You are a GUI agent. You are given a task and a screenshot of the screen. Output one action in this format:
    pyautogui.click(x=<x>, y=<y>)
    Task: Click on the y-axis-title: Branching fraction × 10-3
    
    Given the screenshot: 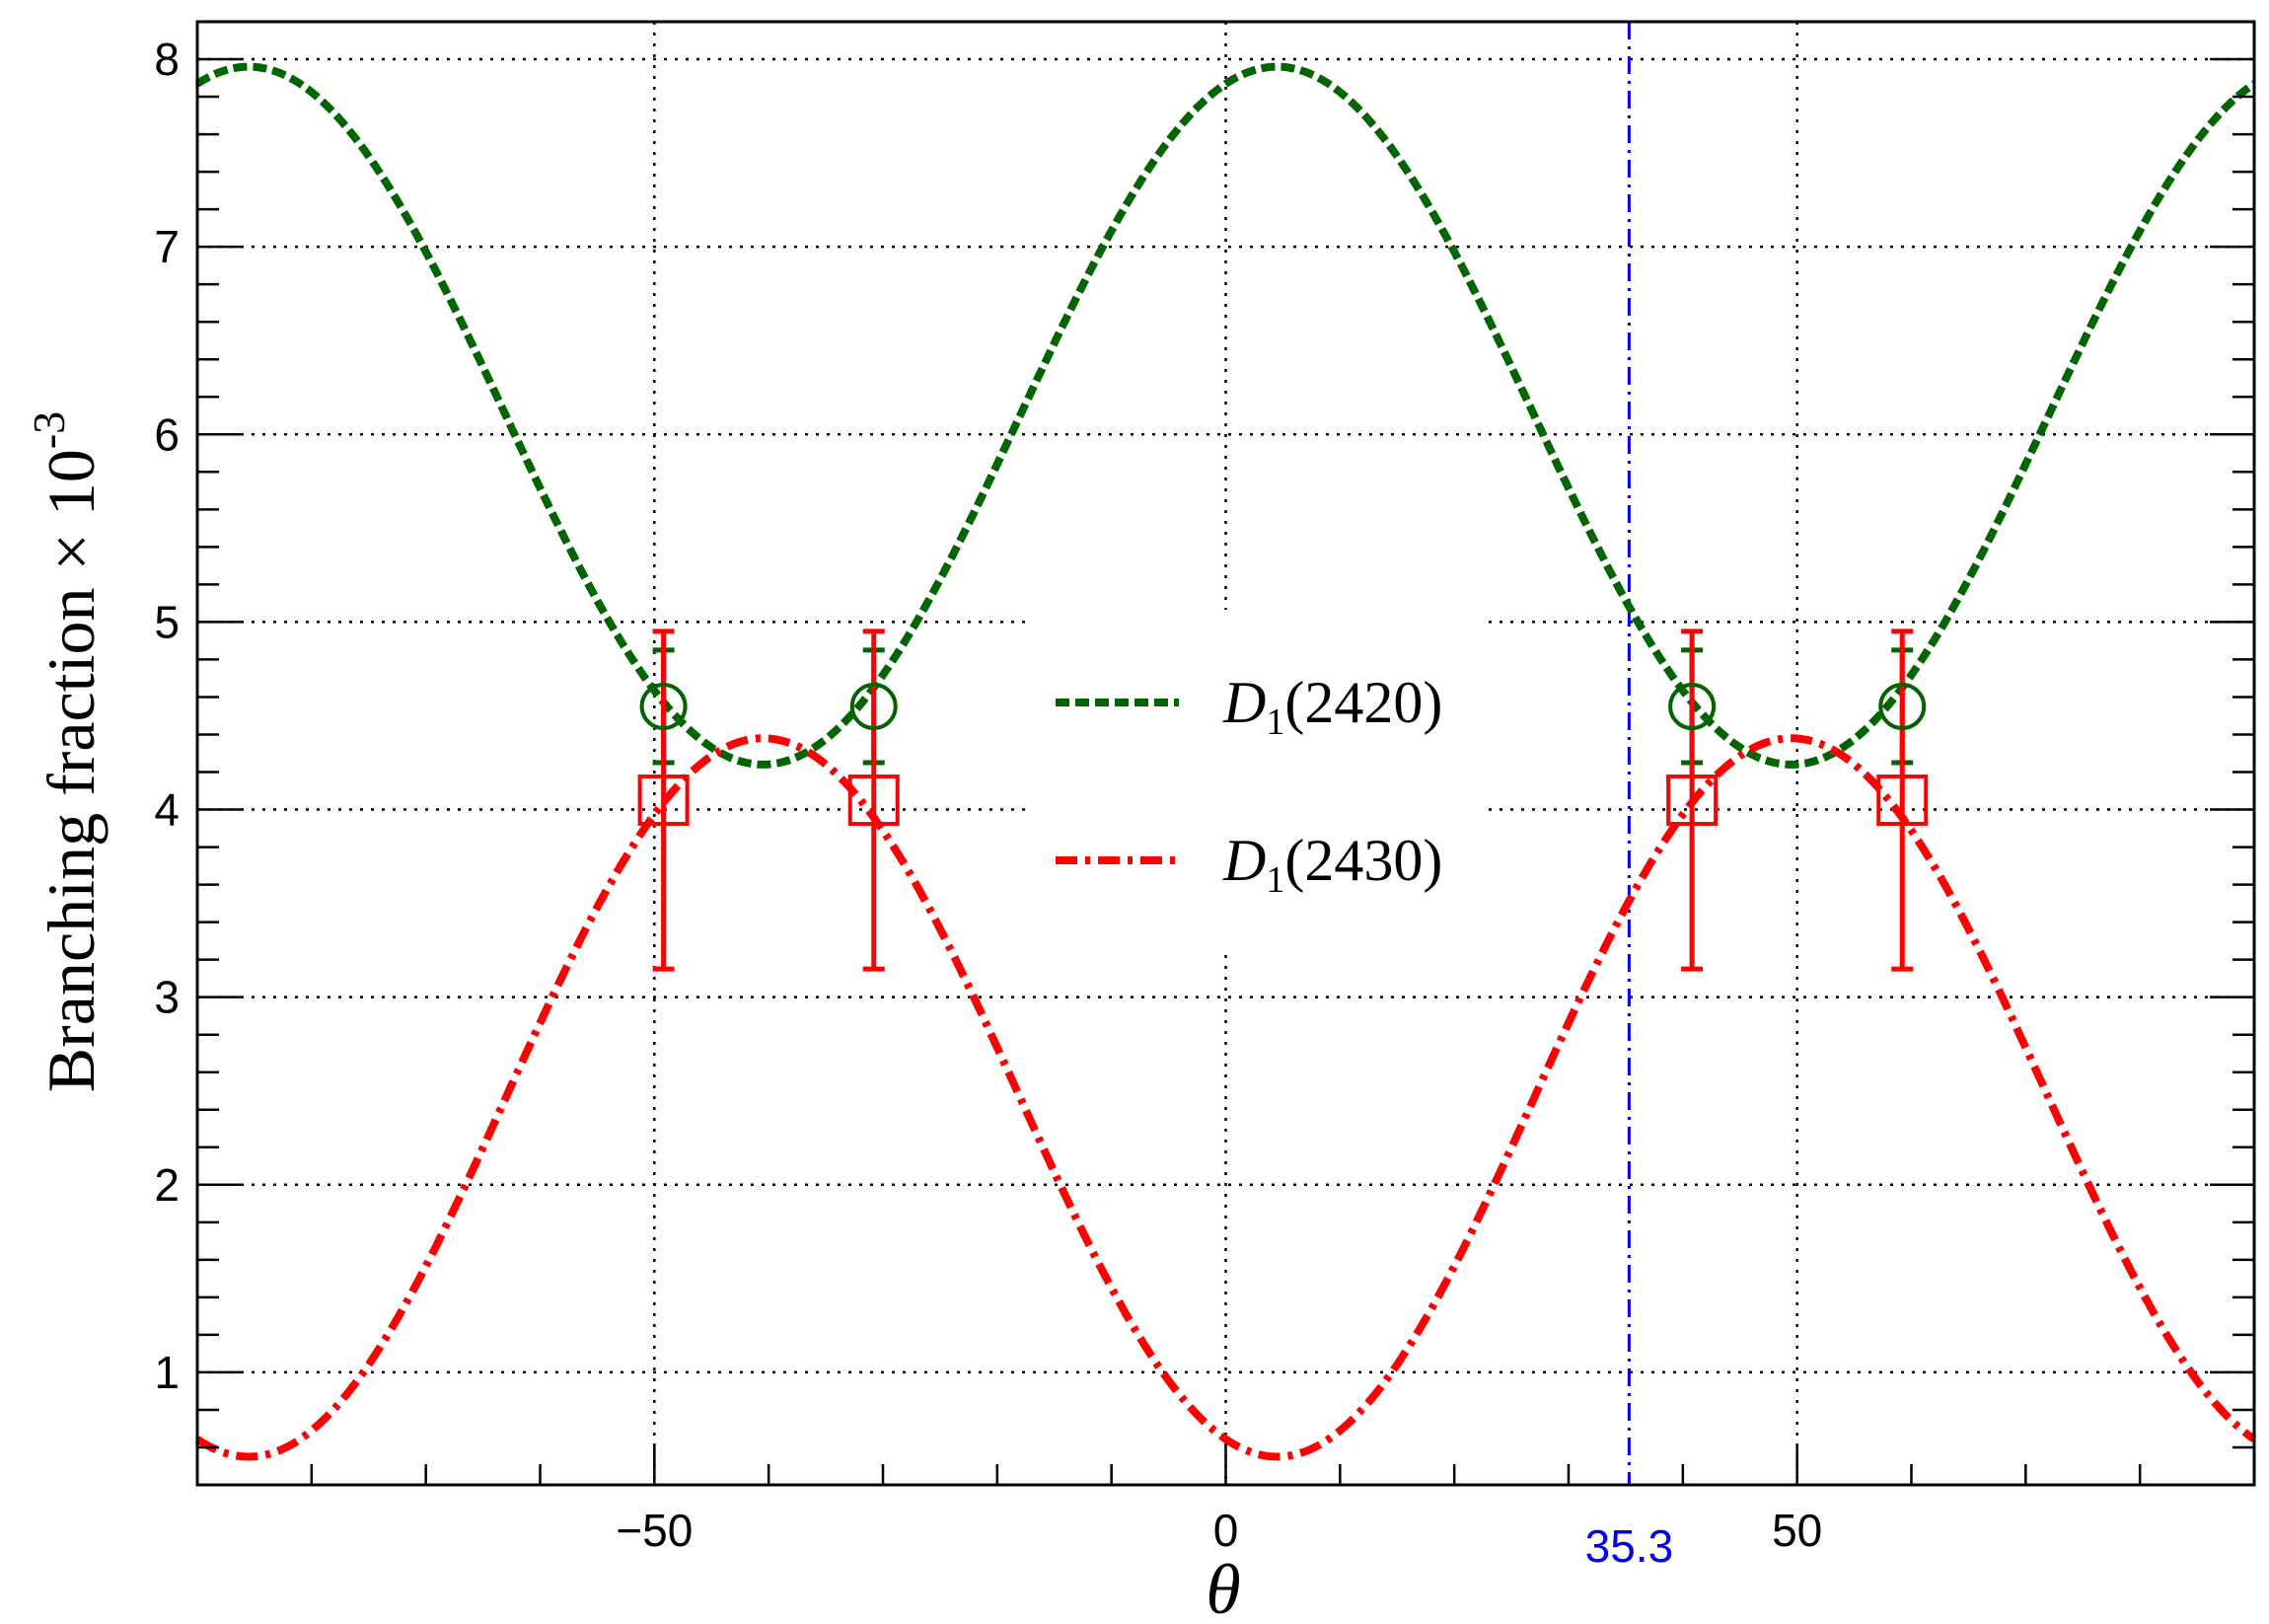 What is the action you would take?
    pyautogui.click(x=66, y=751)
    